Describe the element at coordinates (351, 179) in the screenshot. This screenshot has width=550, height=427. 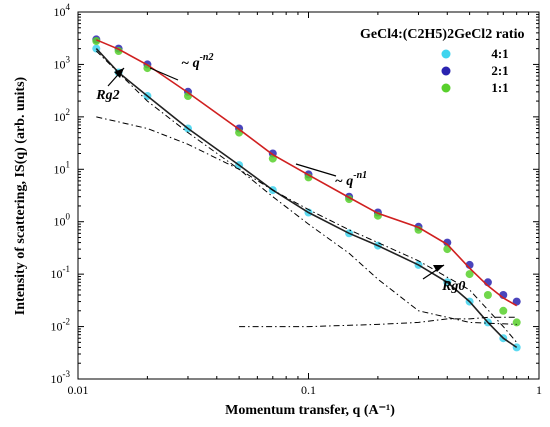
I see `annotation-1: ~ q-n1` at that location.